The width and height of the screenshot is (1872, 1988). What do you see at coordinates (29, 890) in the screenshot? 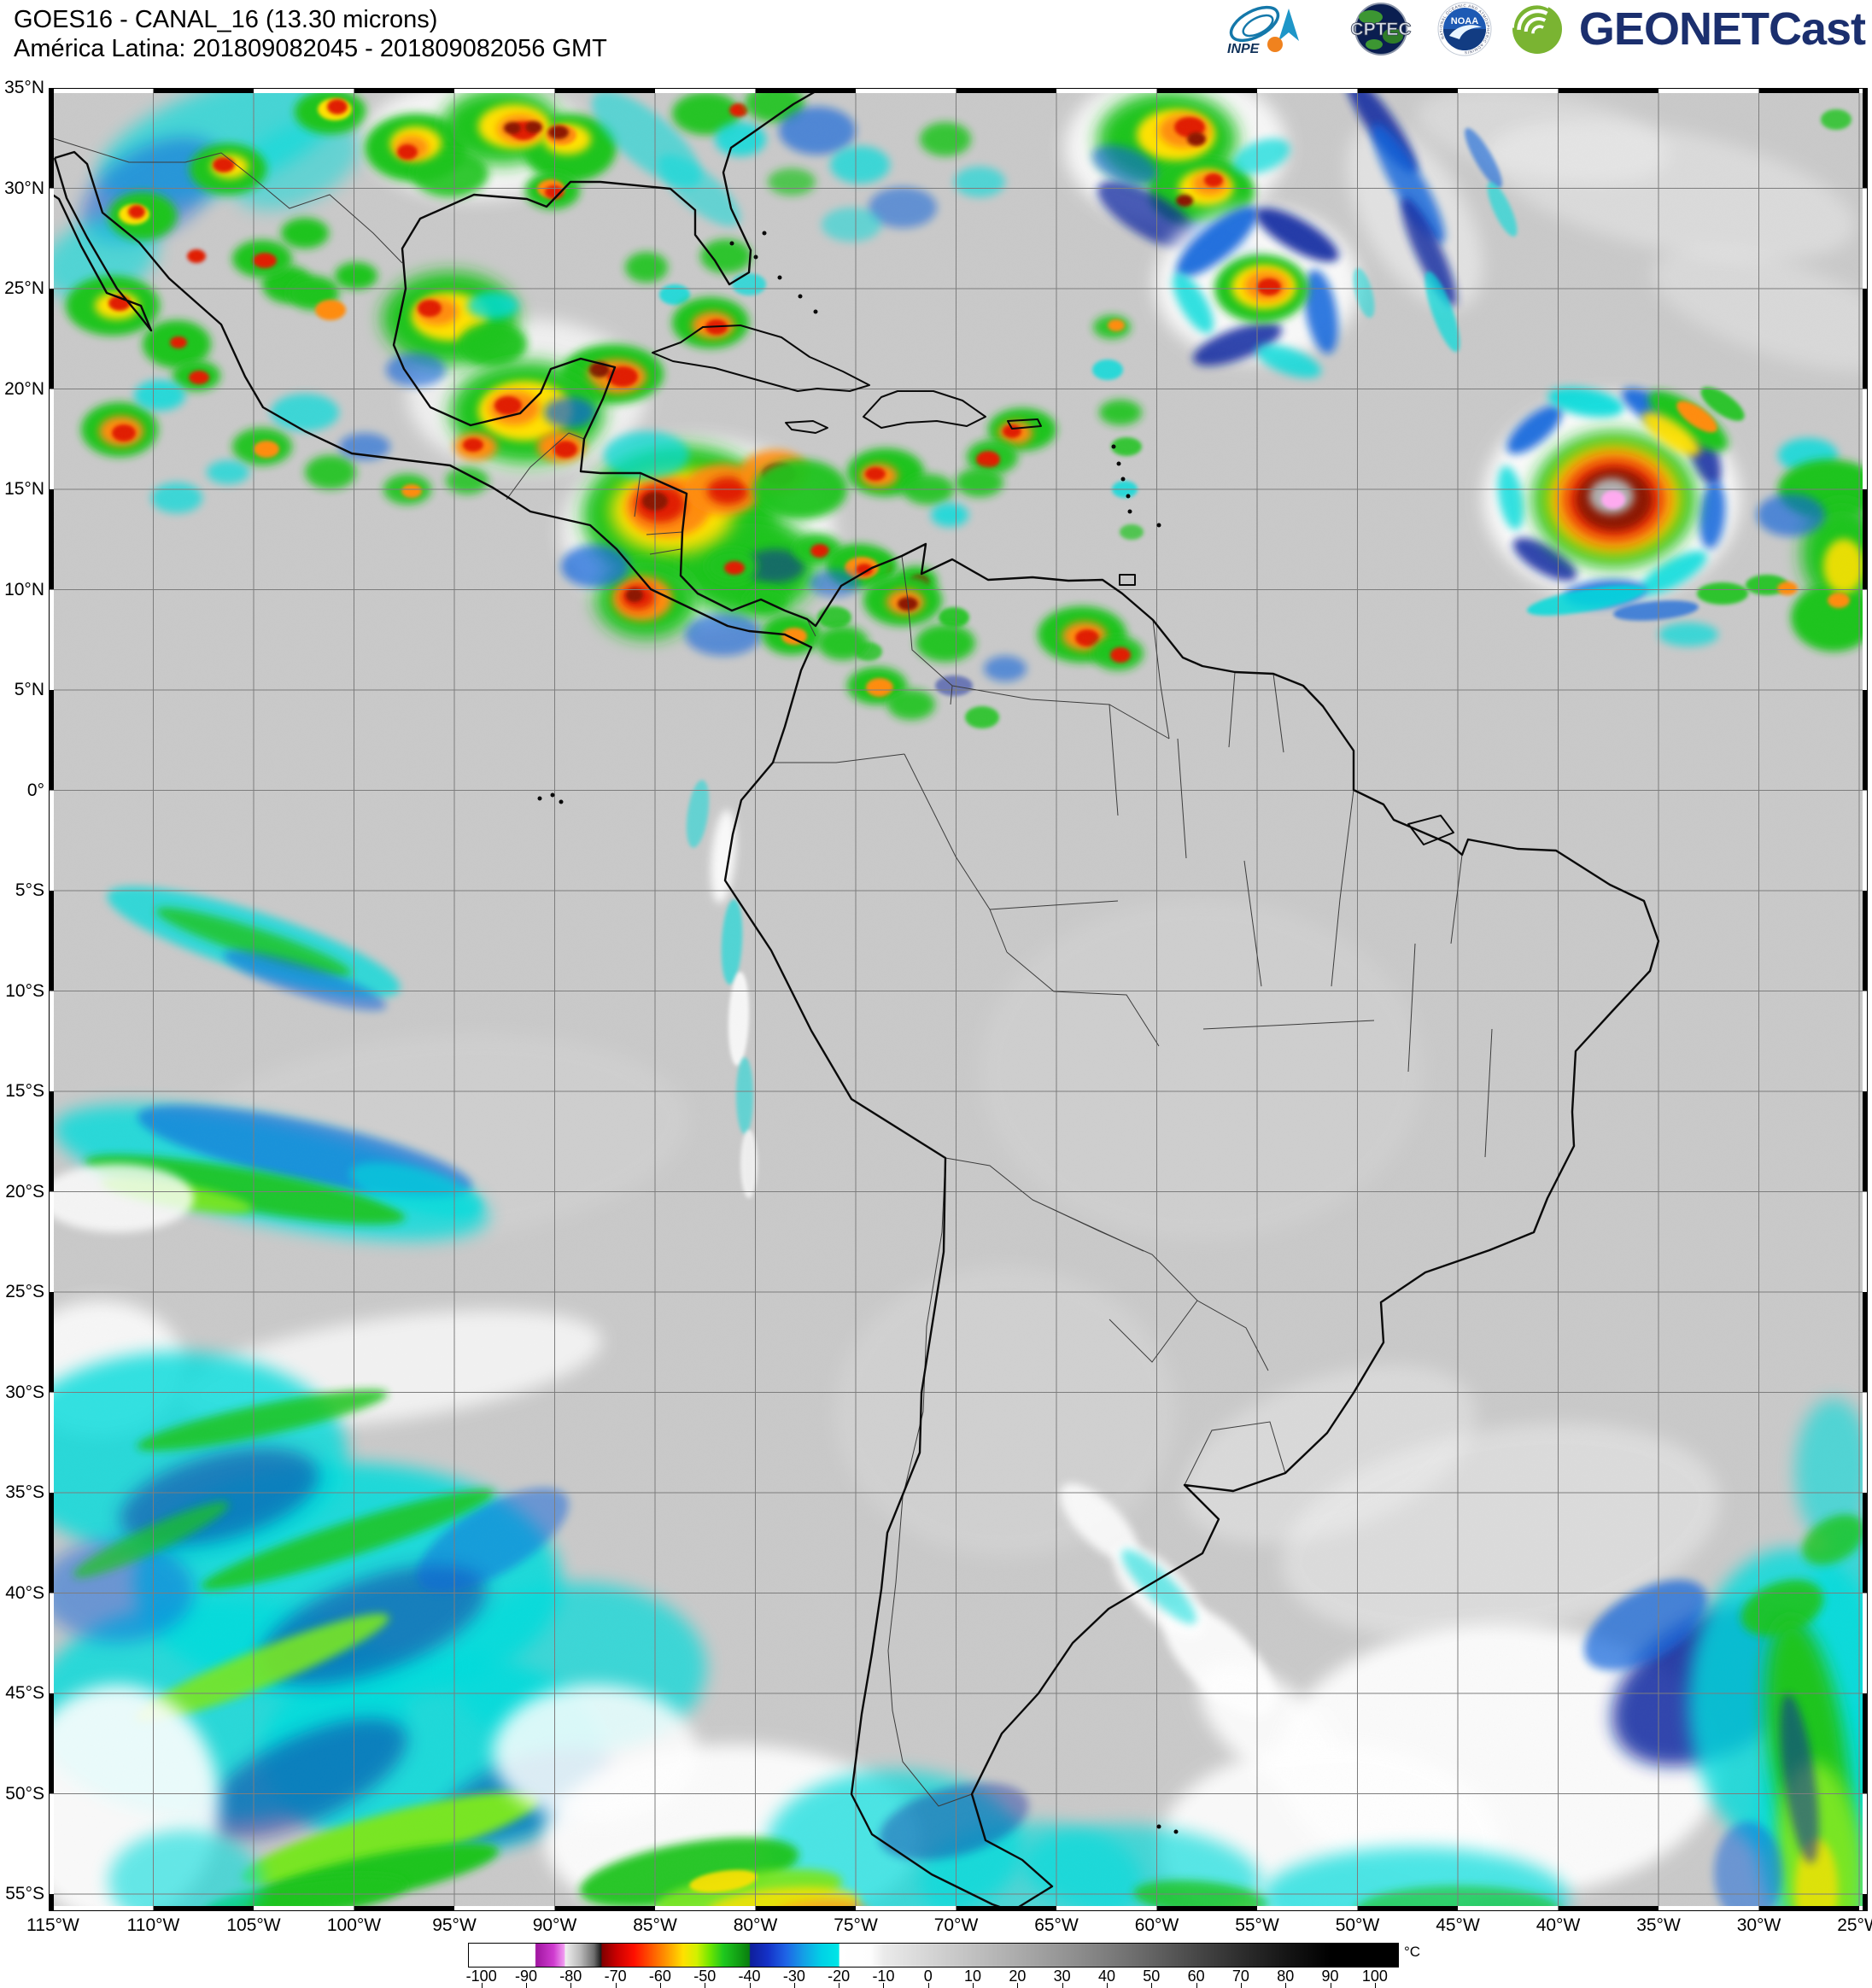
I see `lat-label: 5°S` at bounding box center [29, 890].